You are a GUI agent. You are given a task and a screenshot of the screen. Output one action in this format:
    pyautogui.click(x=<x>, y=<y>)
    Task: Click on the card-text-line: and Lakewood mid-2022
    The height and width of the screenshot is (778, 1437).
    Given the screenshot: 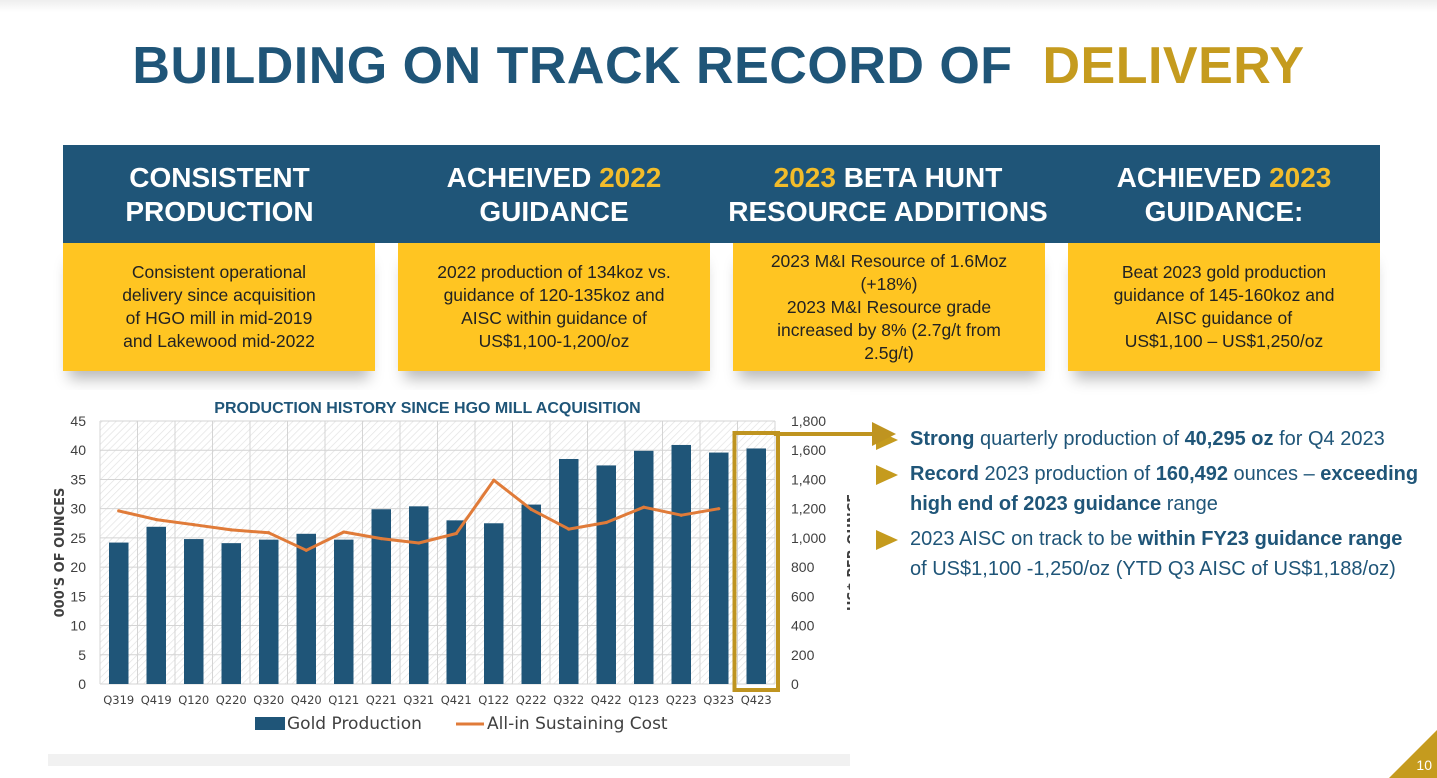 What is the action you would take?
    pyautogui.click(x=219, y=341)
    